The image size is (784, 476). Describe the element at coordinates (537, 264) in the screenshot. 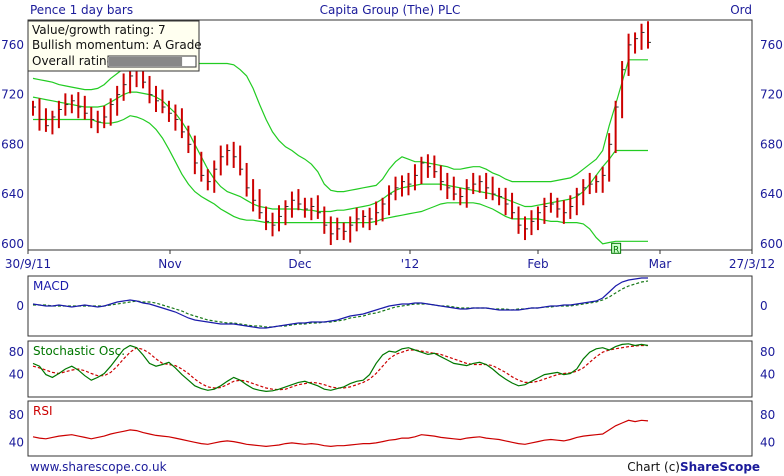

I see `xtick-label: Feb` at that location.